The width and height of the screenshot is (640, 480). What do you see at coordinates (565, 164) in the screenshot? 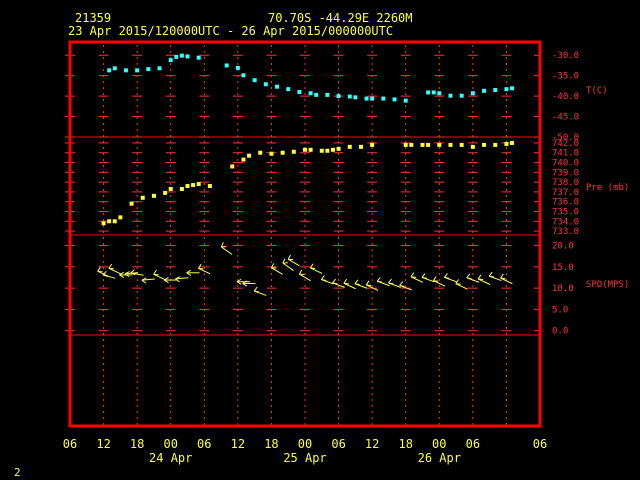
I see `y-tick-label: 740.0` at bounding box center [565, 164].